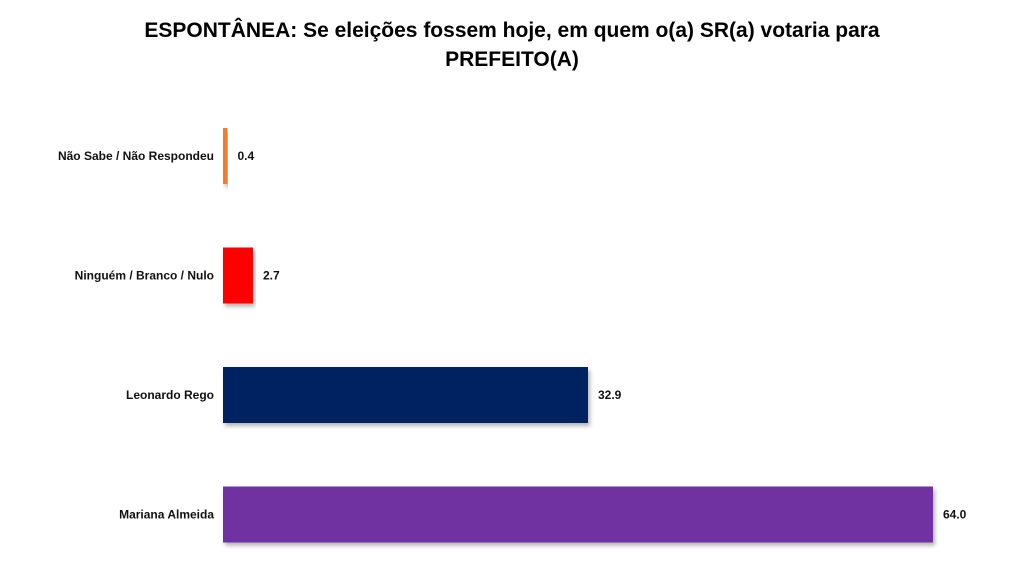 Image resolution: width=1024 pixels, height=561 pixels. What do you see at coordinates (136, 156) in the screenshot?
I see `category-label-0: Não Sabe / Não Respondeu` at bounding box center [136, 156].